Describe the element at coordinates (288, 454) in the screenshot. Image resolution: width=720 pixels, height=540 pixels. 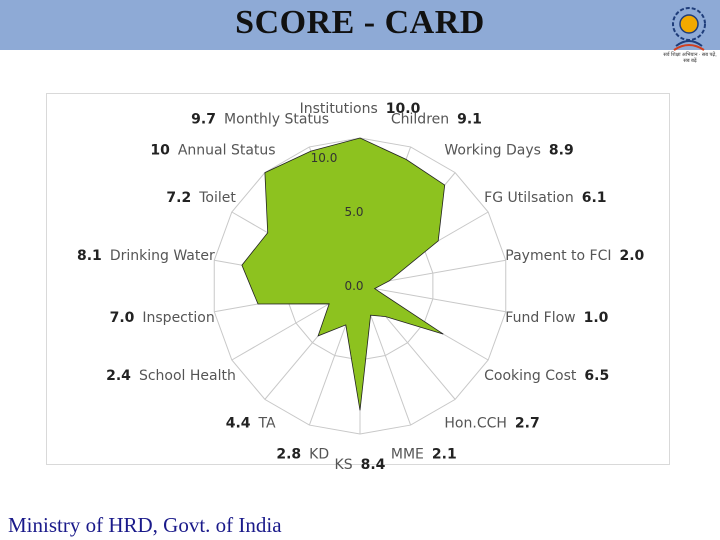
I see `axis-value: 2.8` at that location.